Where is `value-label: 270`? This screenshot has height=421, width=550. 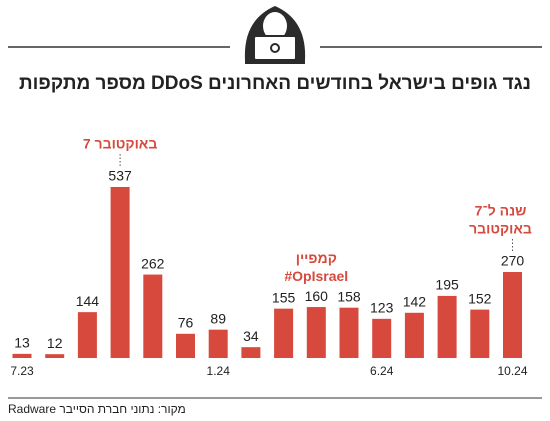 value-label: 270 is located at coordinates (513, 261).